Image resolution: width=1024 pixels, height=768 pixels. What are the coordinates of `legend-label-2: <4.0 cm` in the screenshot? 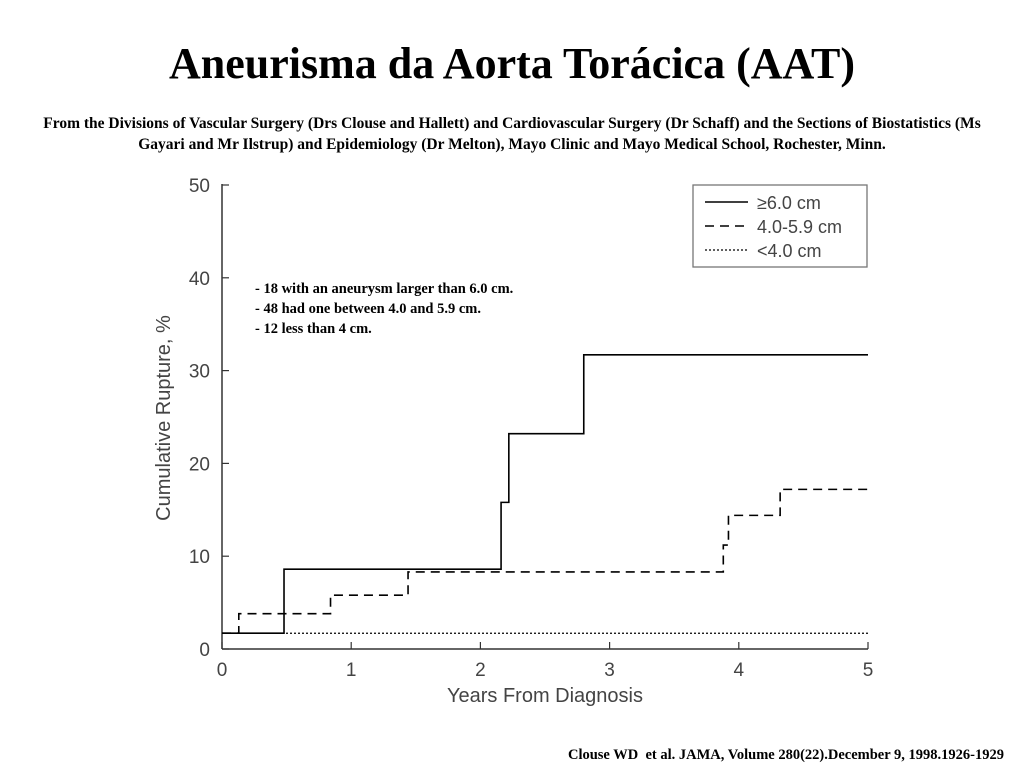 It's located at (789, 251).